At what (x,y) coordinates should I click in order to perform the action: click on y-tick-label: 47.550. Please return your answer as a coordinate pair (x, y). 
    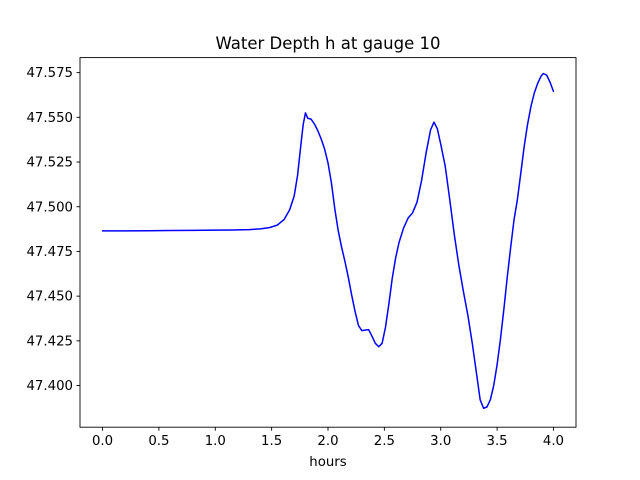
    Looking at the image, I should click on (49, 118).